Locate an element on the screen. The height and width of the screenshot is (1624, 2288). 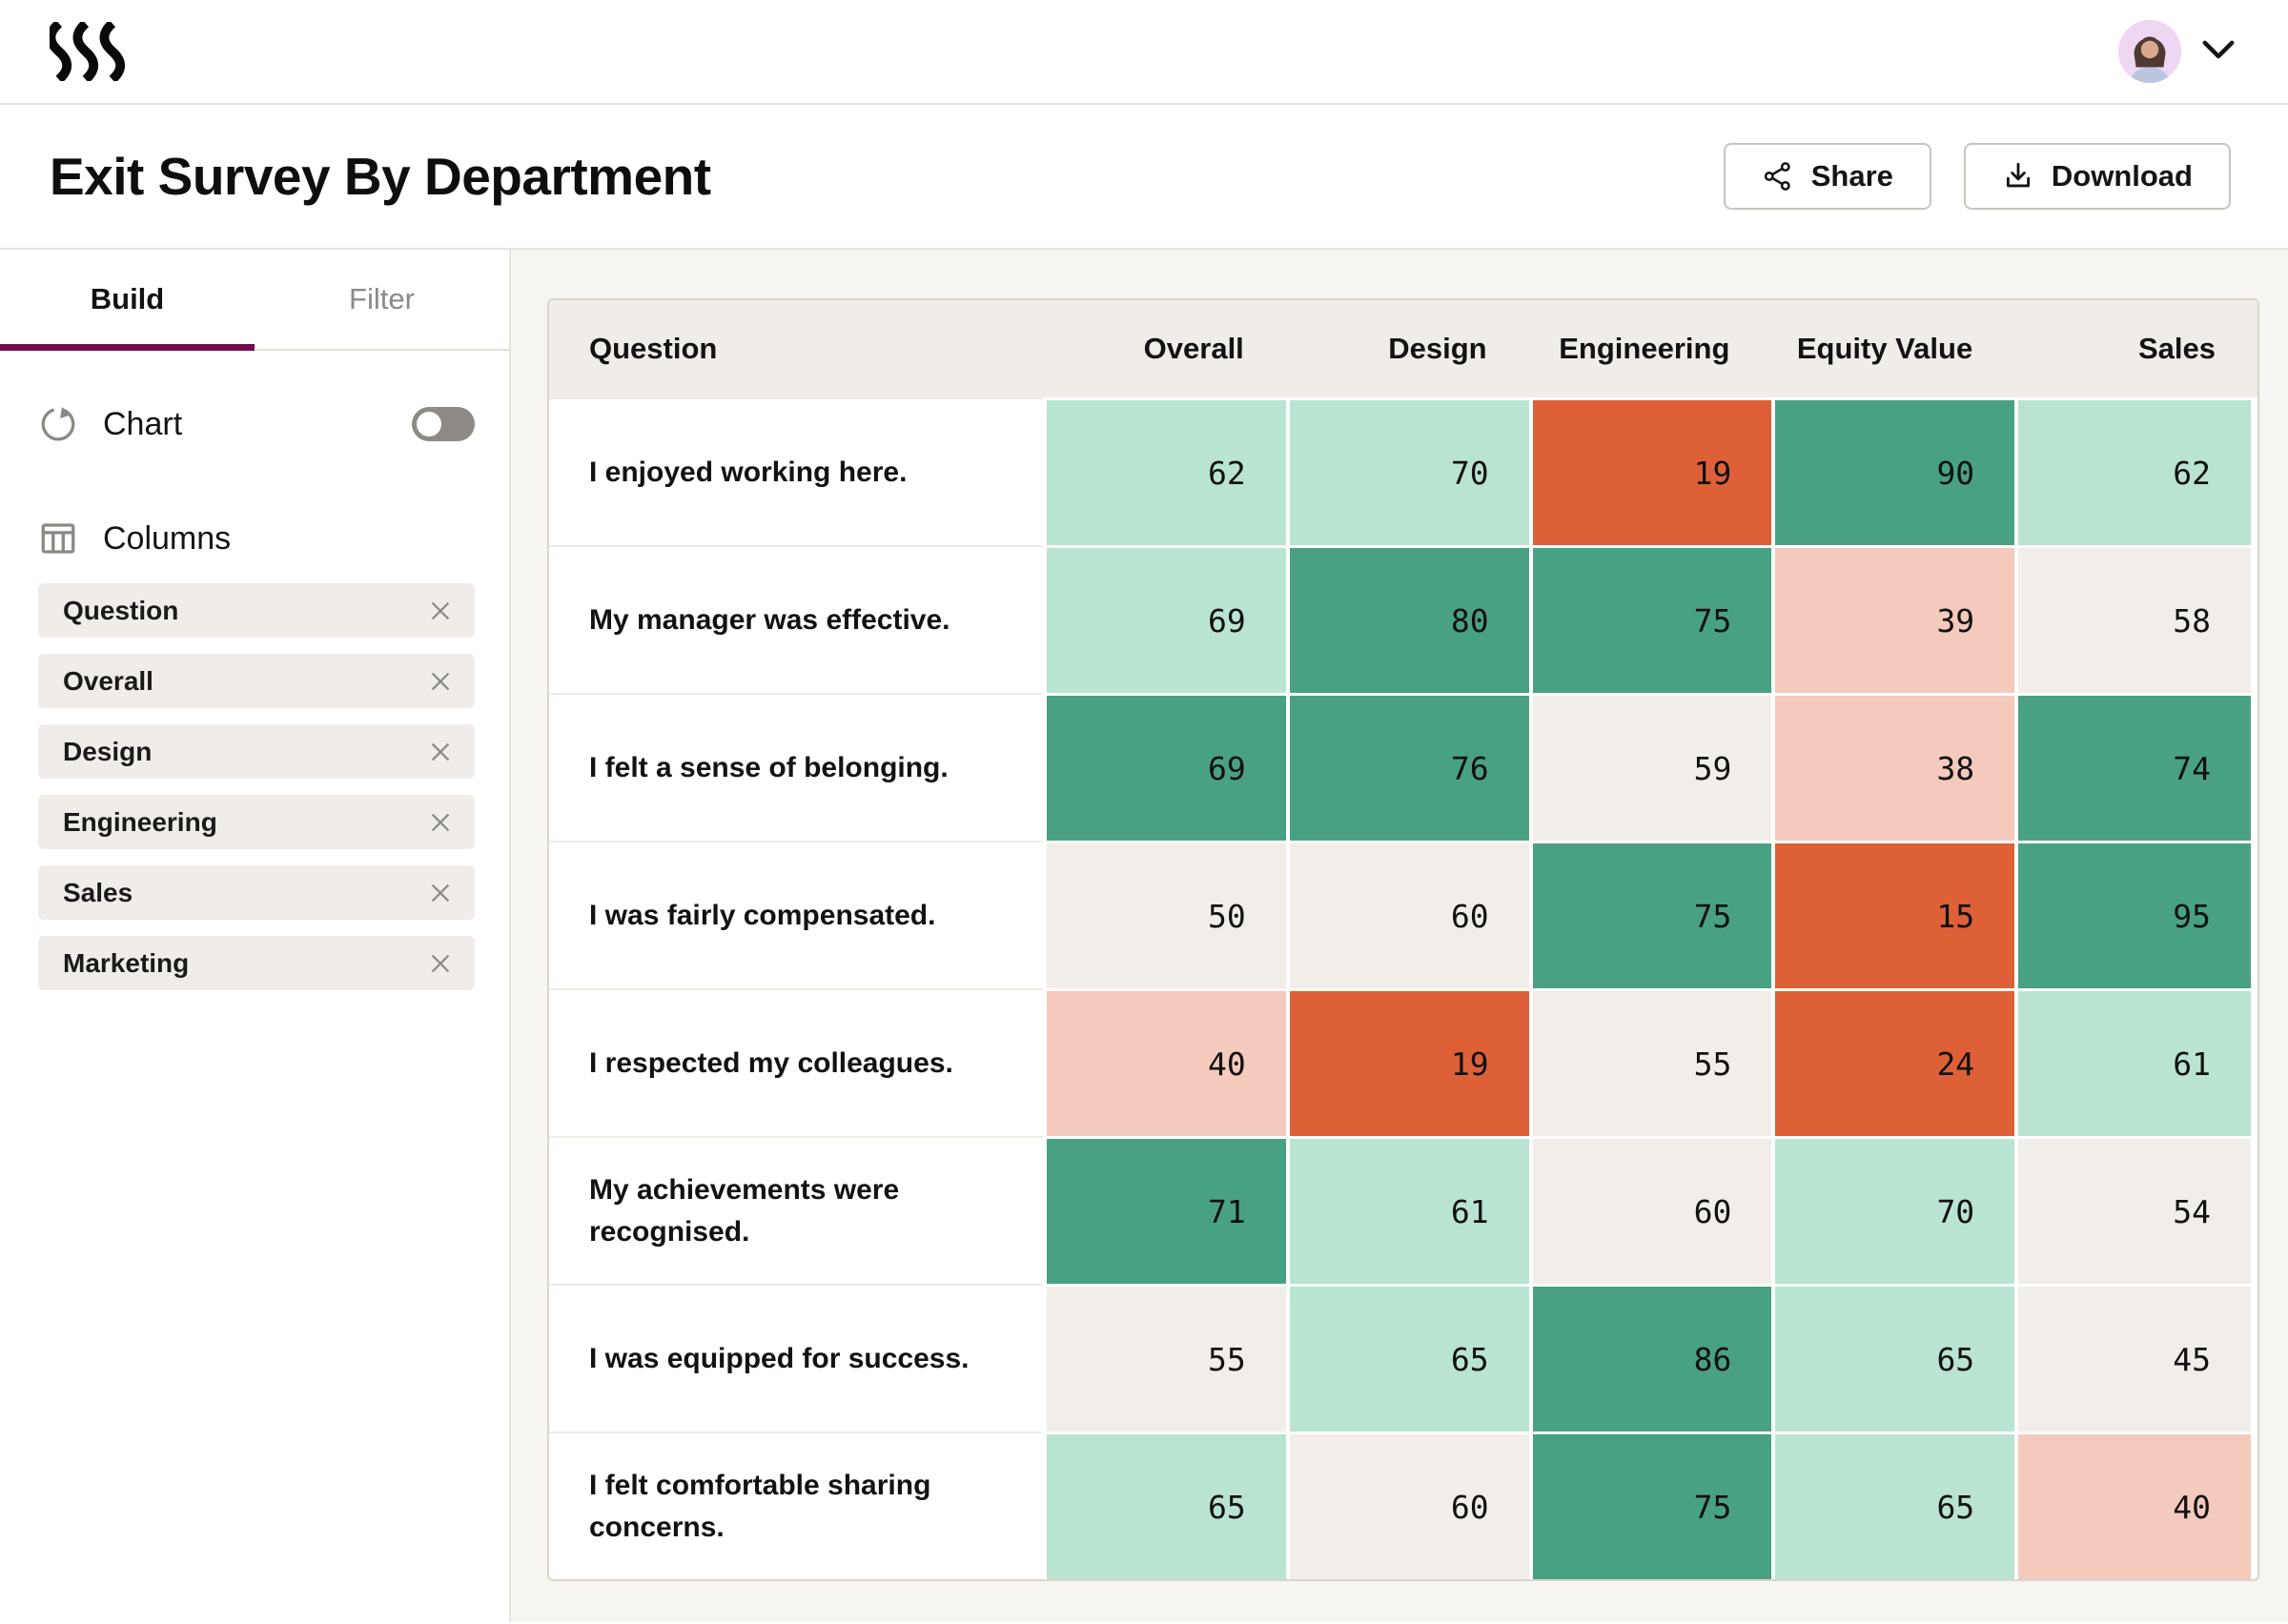
value-cell: 39 is located at coordinates (1893, 619).